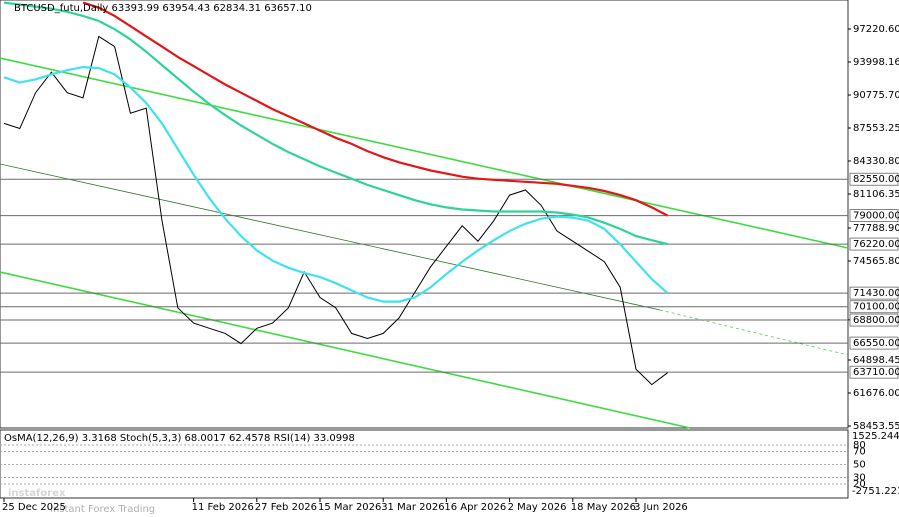  What do you see at coordinates (603, 507) in the screenshot?
I see `x-tick-label: 18 May 2026` at bounding box center [603, 507].